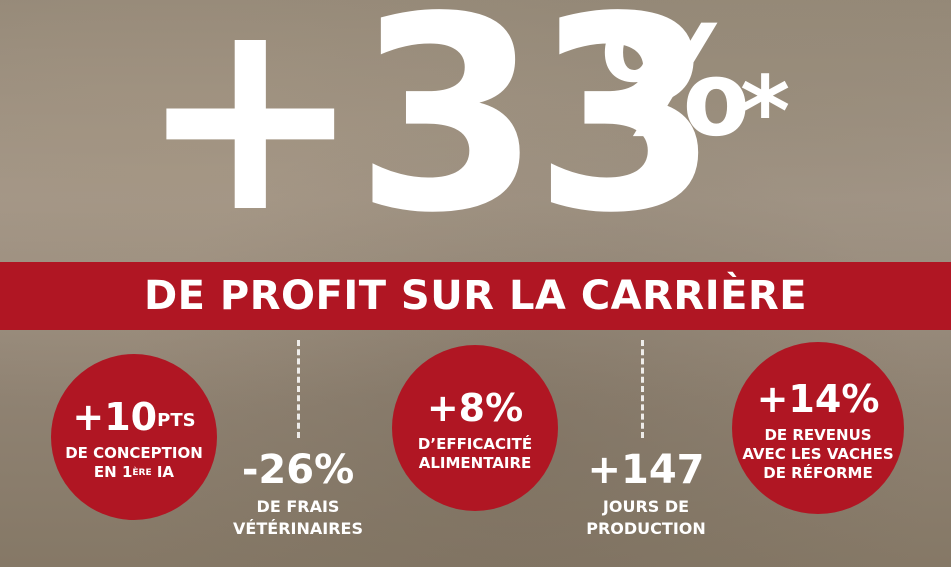 This screenshot has height=567, width=951. I want to click on headline-text: DE PROFIT SUR LA CARRIÈRE, so click(475, 296).